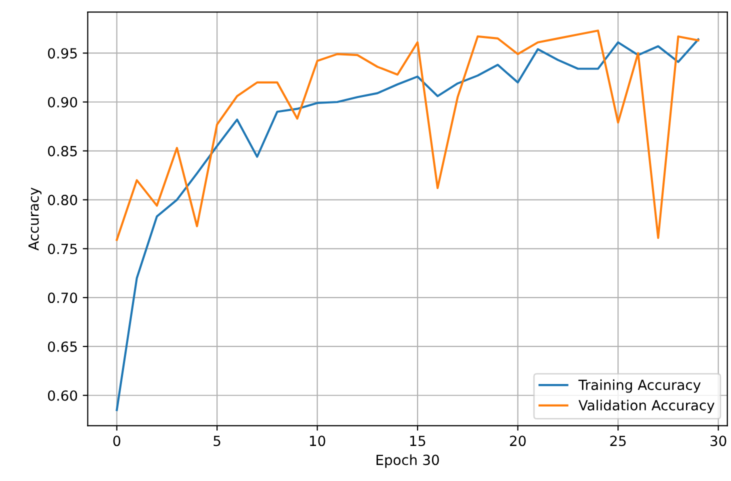 The height and width of the screenshot is (481, 731). I want to click on y-tick-label: 0.60, so click(63, 395).